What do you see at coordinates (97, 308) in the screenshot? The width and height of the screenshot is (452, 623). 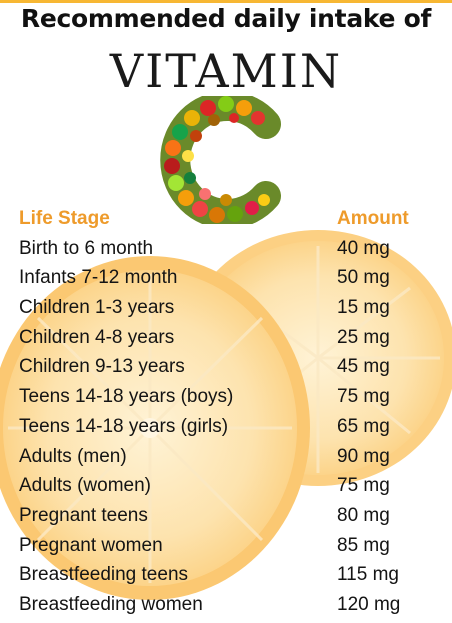 I see `life-stage-cell: Children 1-3 years` at bounding box center [97, 308].